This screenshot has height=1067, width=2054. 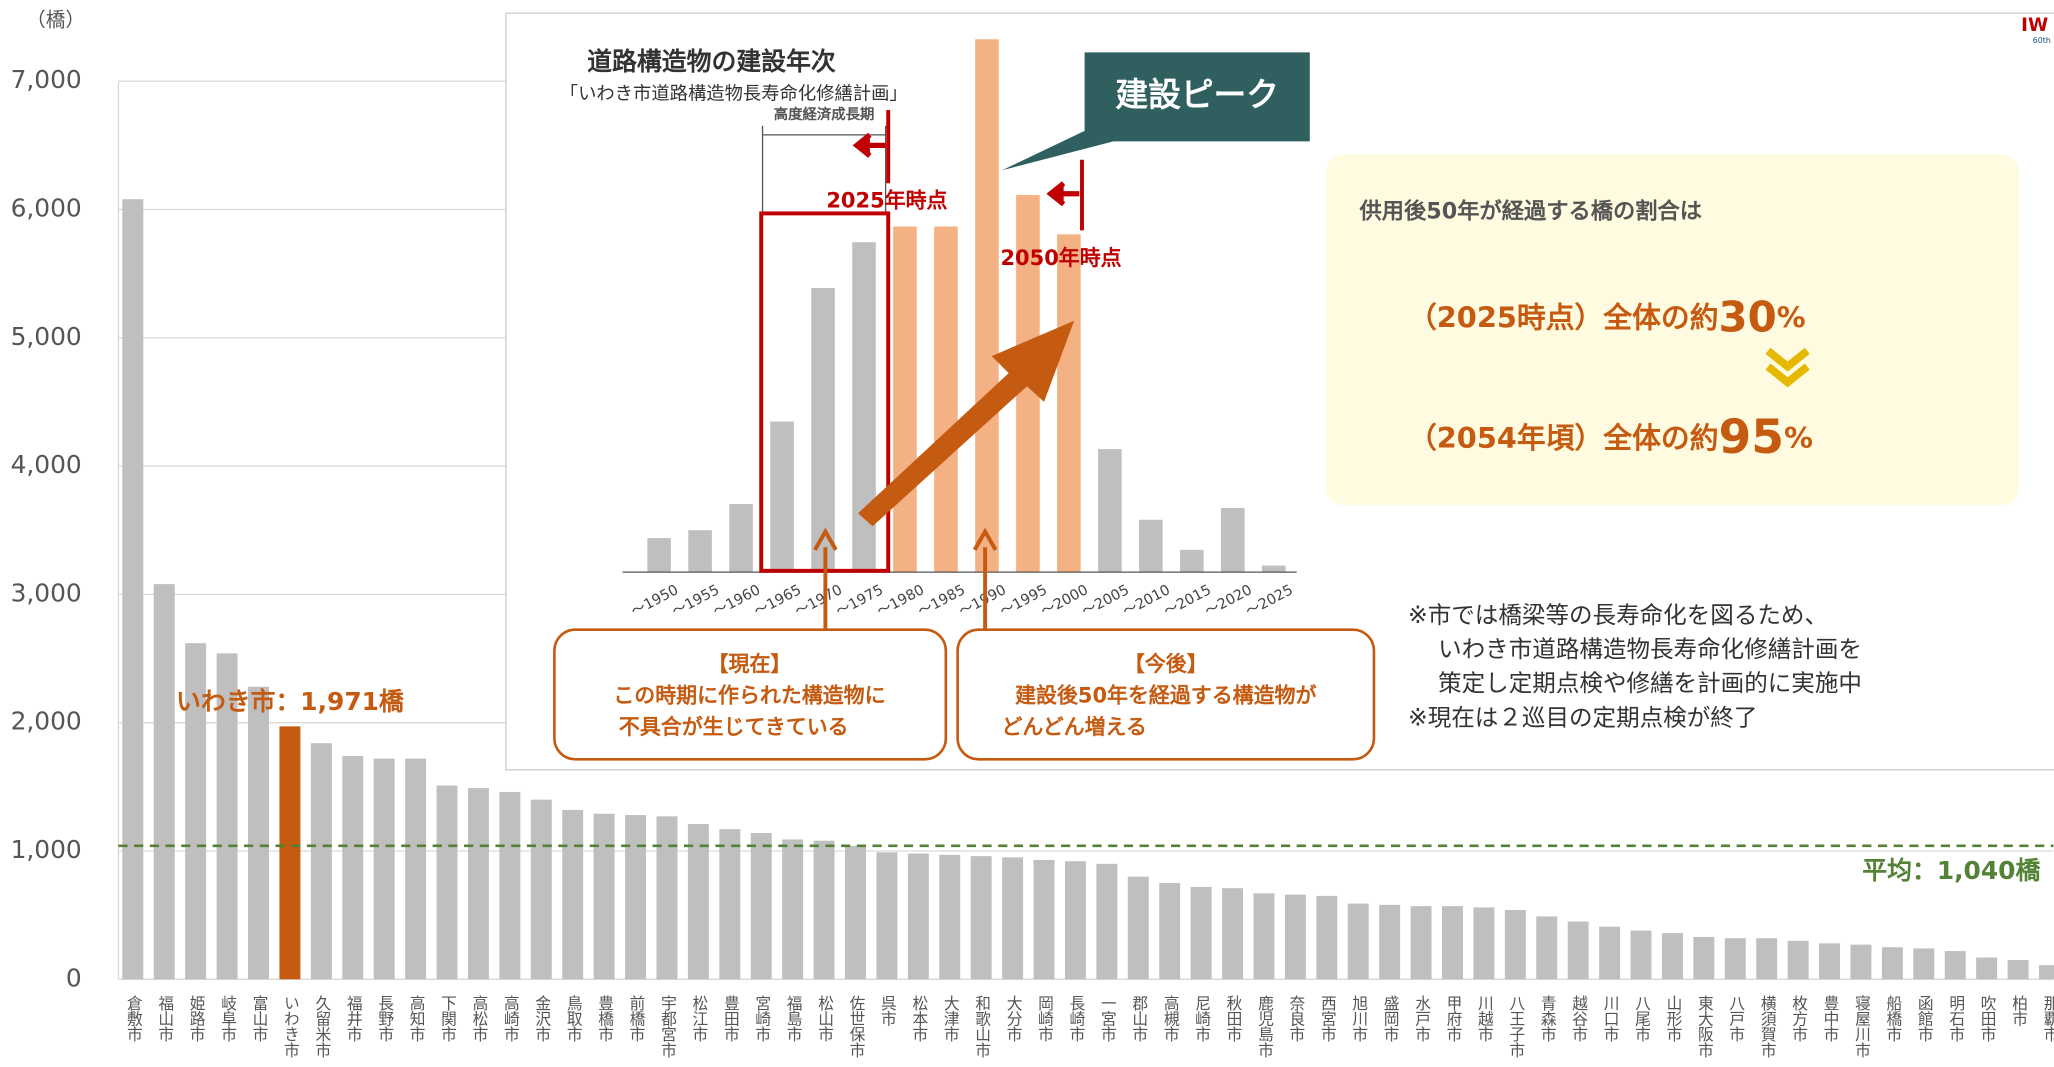 I want to click on x-tick-label: 姫路市, so click(x=196, y=1018).